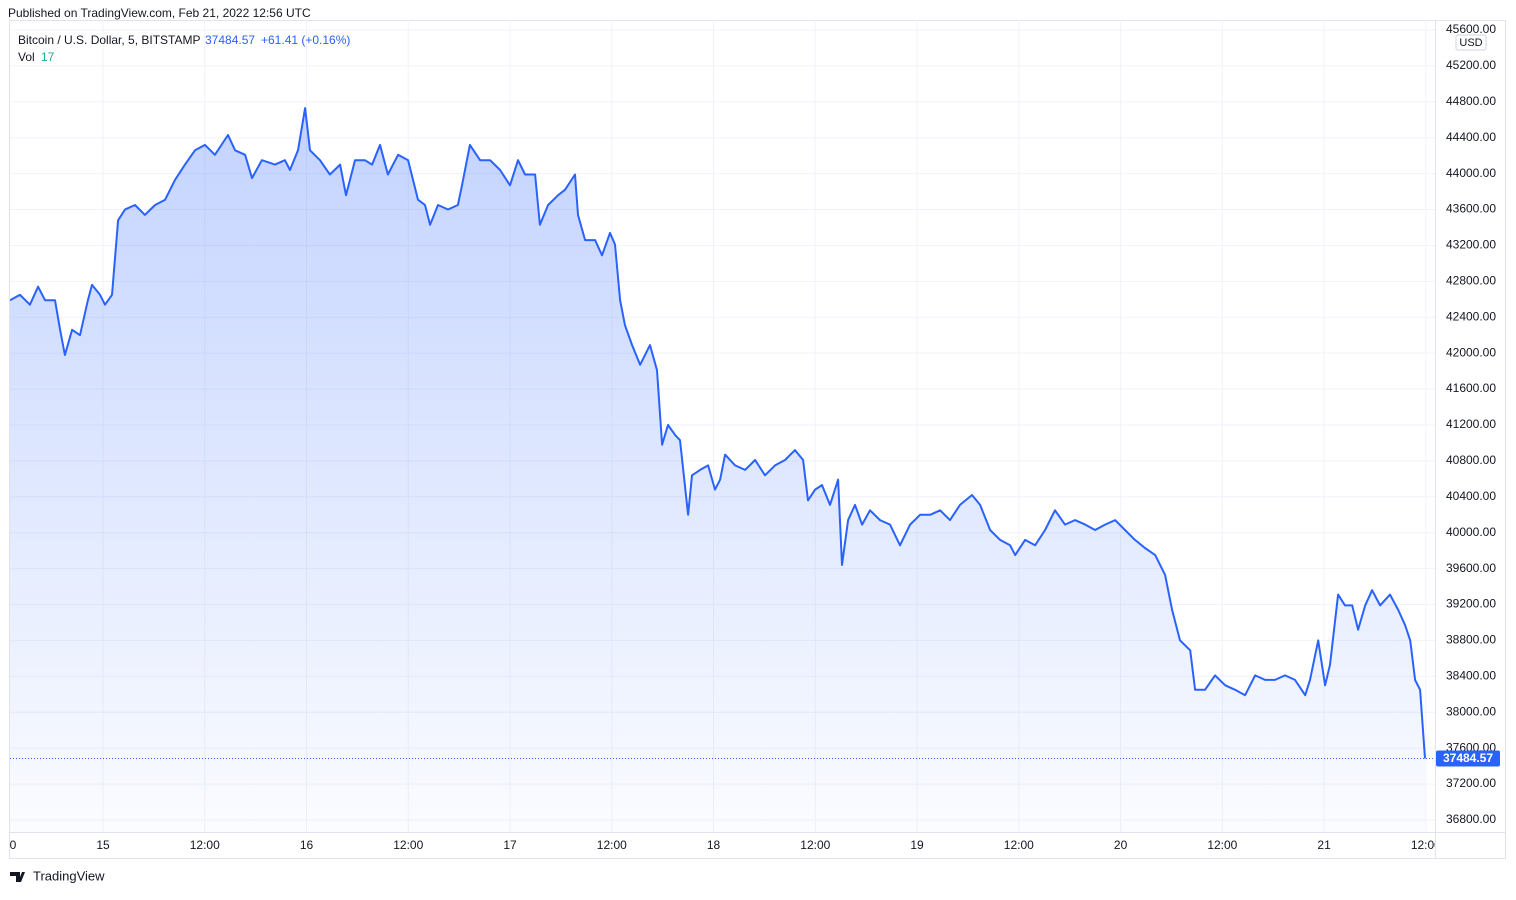 This screenshot has height=900, width=1516. I want to click on y-tick-label: 42400.00, so click(1471, 316).